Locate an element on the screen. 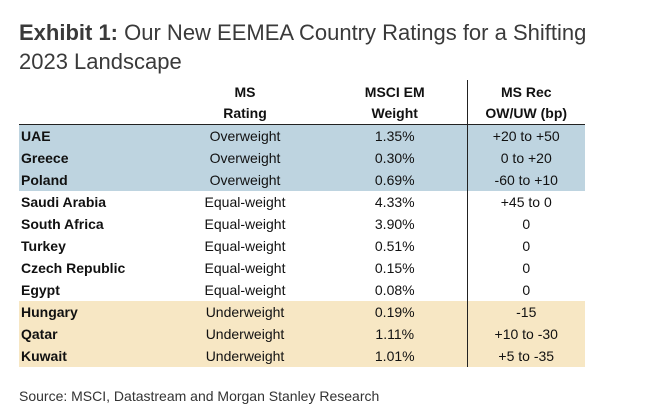 Image resolution: width=658 pixels, height=420 pixels. table-row: Hungary Underweight 0.19% -15 is located at coordinates (302, 311).